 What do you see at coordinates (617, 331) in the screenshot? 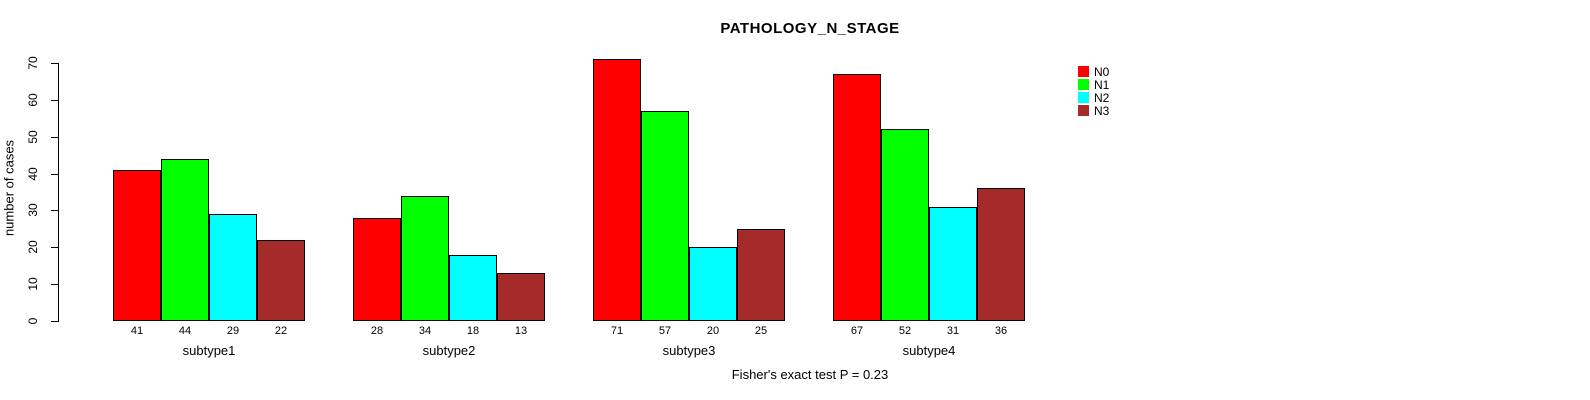
I see `bar-value-label: 71` at bounding box center [617, 331].